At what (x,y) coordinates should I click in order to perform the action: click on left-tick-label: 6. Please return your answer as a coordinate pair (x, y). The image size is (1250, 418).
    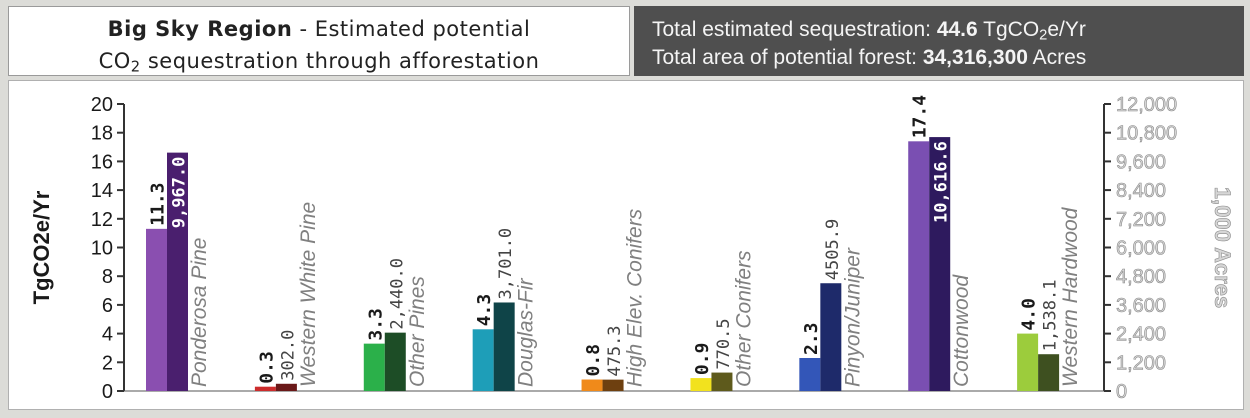
    Looking at the image, I should click on (107, 306).